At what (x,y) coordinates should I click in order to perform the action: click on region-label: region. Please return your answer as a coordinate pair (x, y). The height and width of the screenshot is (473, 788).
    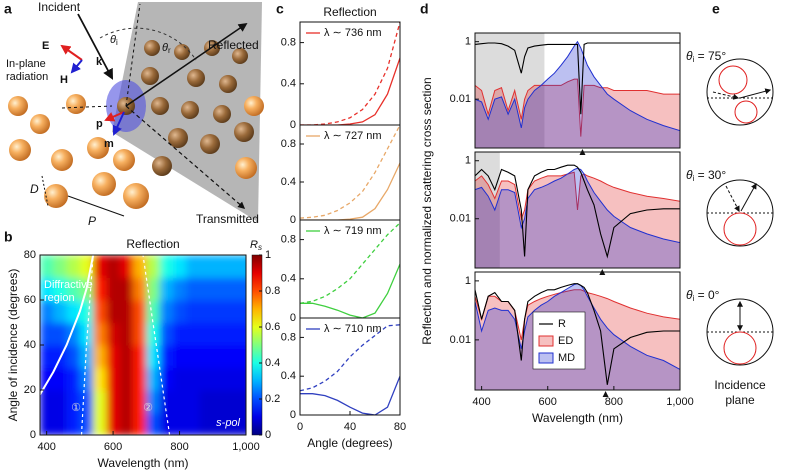
    Looking at the image, I should click on (59, 298).